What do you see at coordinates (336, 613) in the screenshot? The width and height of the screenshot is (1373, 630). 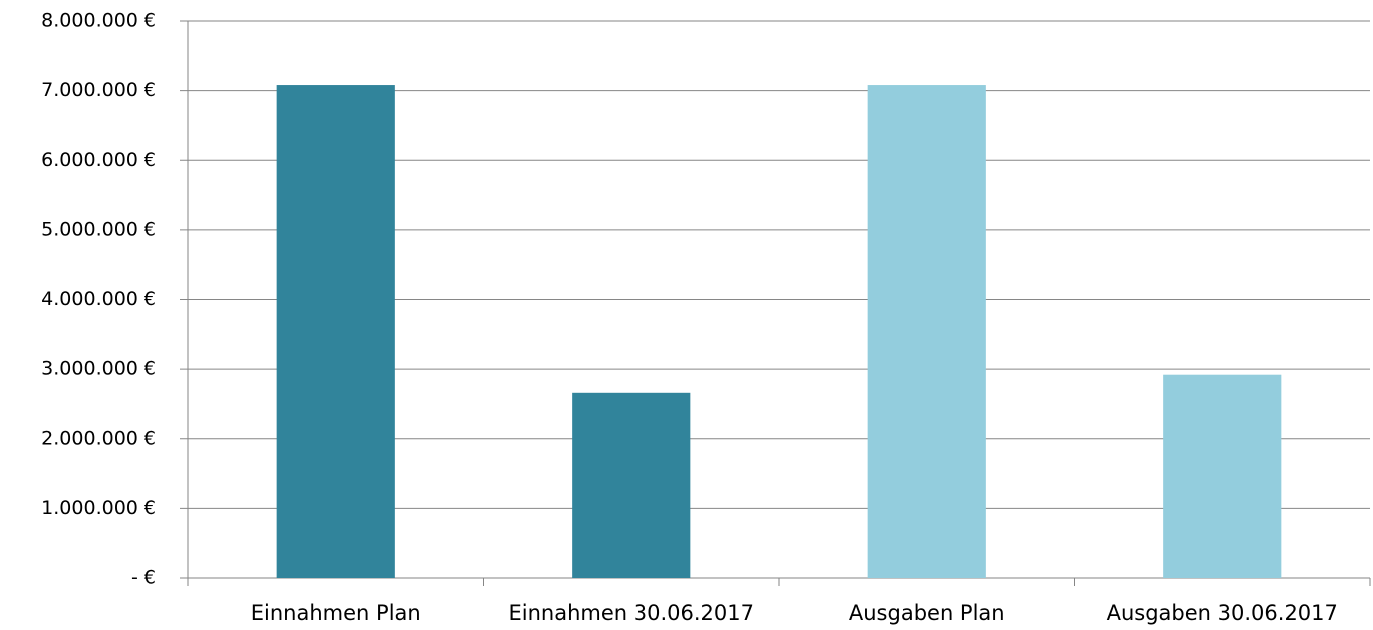 I see `x-tick-label: Einnahmen Plan` at bounding box center [336, 613].